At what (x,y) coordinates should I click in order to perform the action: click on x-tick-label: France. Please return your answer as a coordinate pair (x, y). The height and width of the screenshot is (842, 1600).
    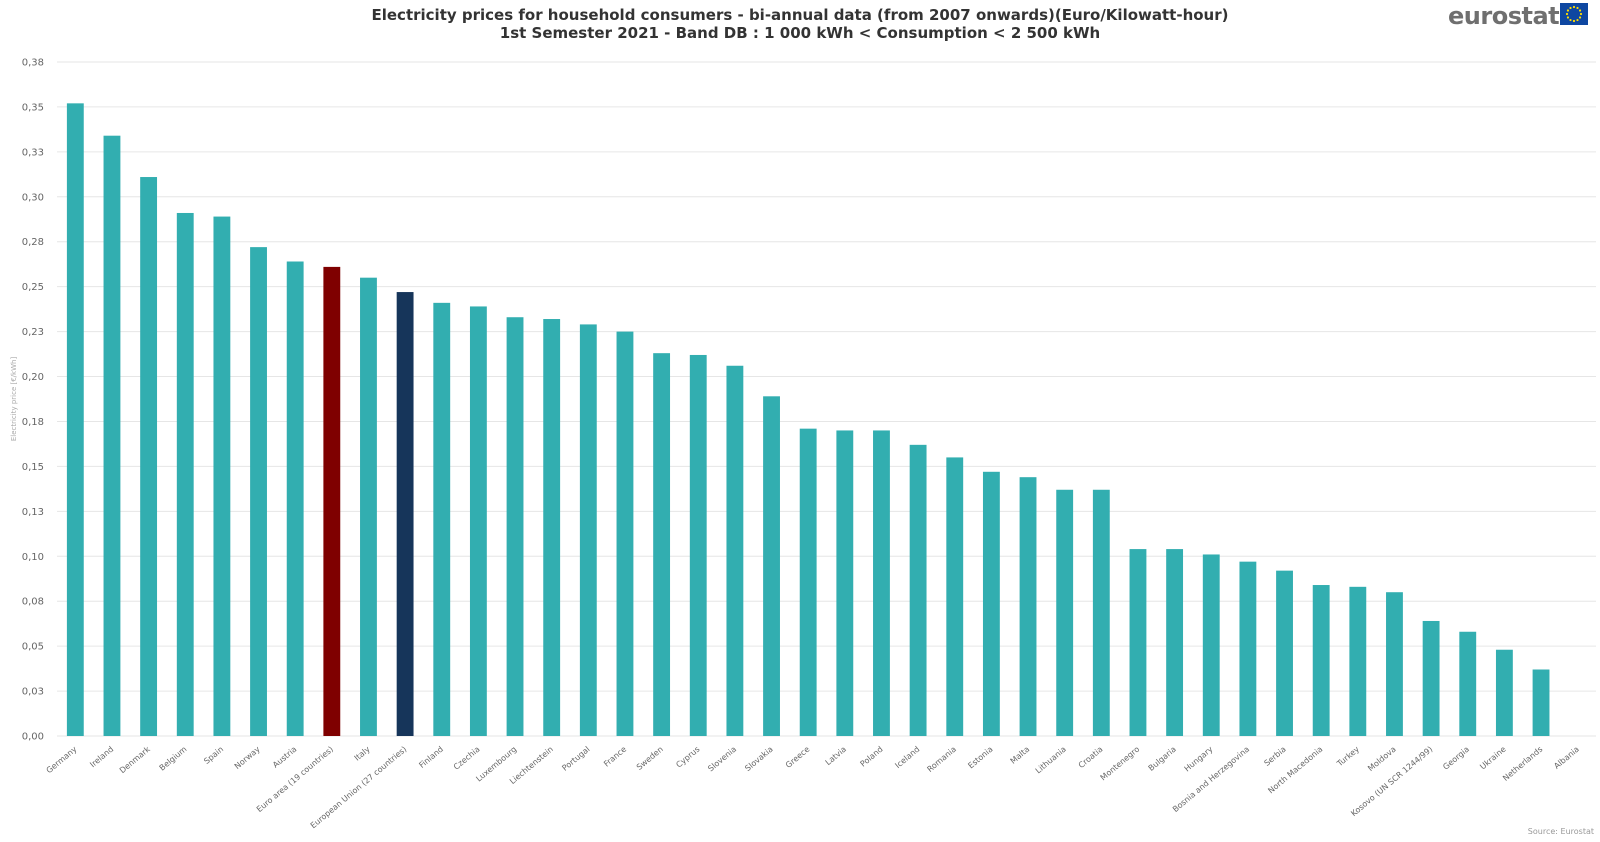
    Looking at the image, I should click on (615, 757).